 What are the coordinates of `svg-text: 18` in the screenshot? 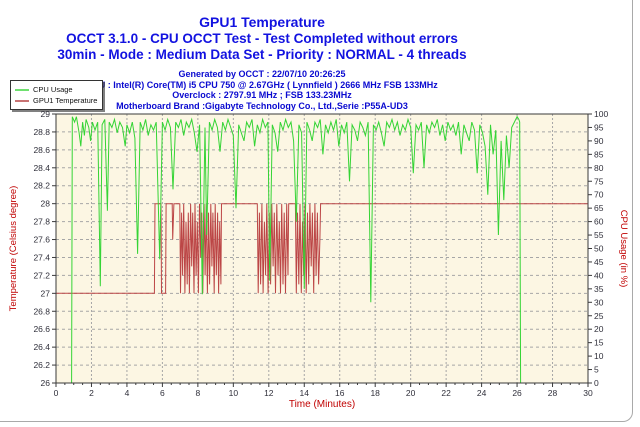 It's located at (375, 393).